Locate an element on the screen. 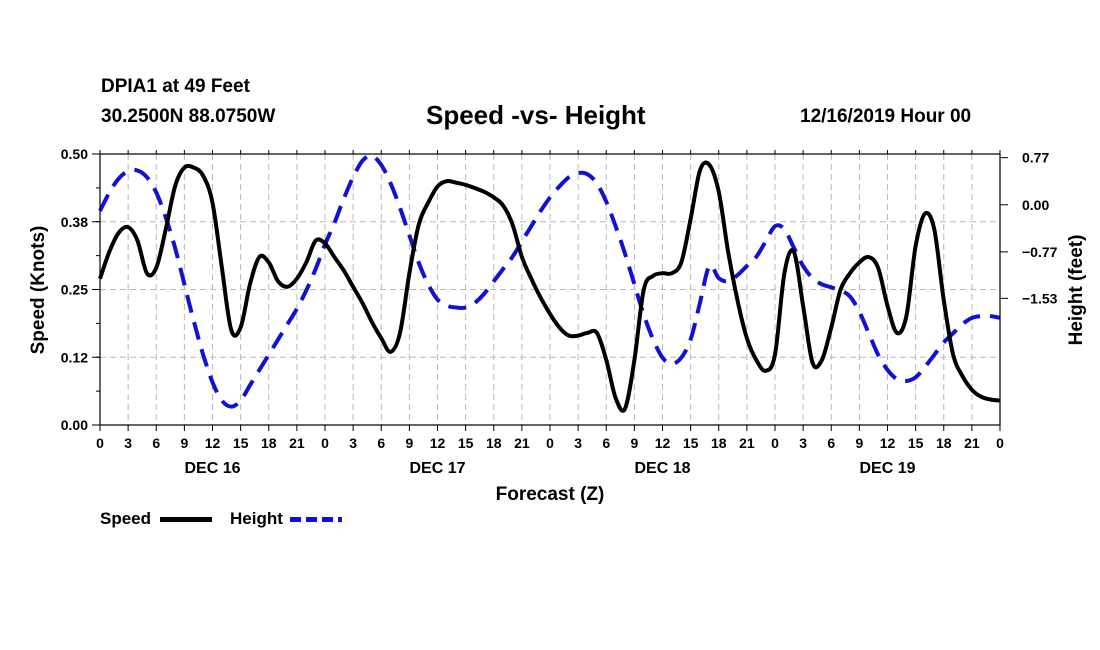 The width and height of the screenshot is (1100, 650). station-label: DPIA1 at 49 Feet is located at coordinates (175, 86).